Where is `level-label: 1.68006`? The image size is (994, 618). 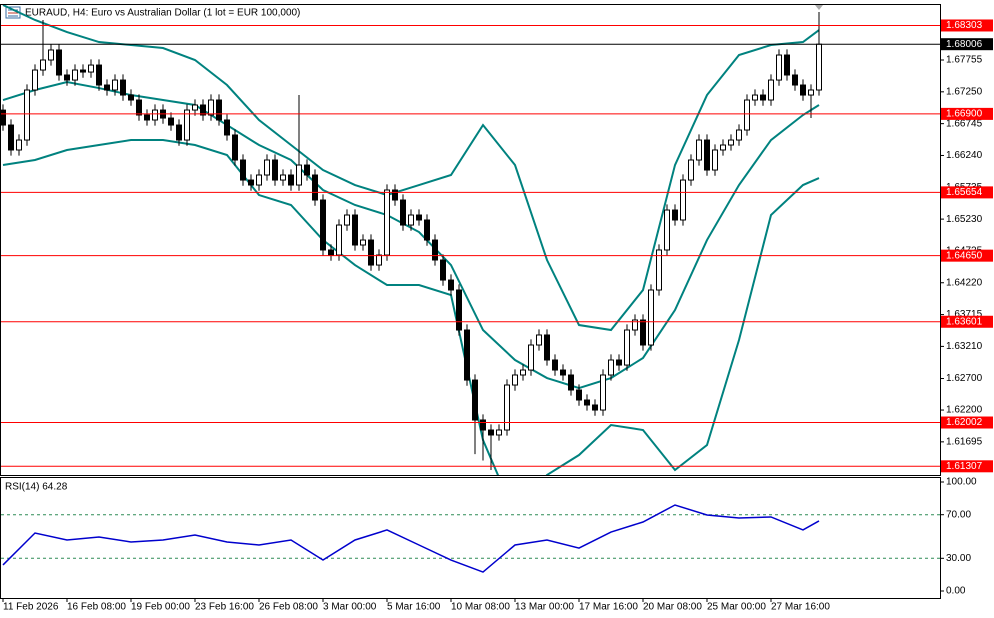
level-label: 1.68006 is located at coordinates (964, 44).